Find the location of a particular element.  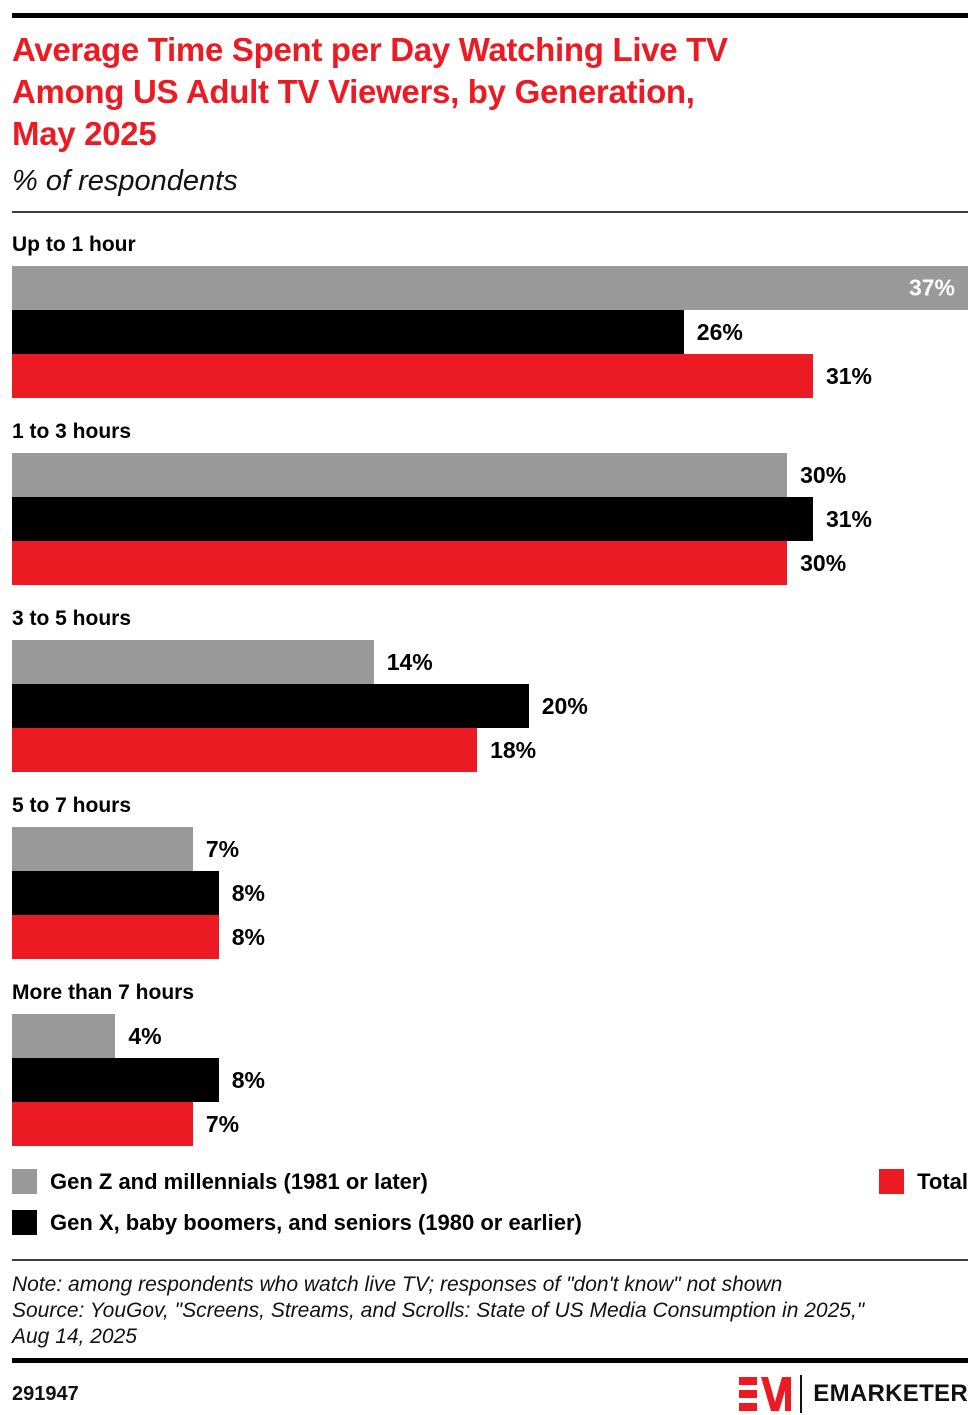

category-label: Up to 1 hour is located at coordinates (74, 244).